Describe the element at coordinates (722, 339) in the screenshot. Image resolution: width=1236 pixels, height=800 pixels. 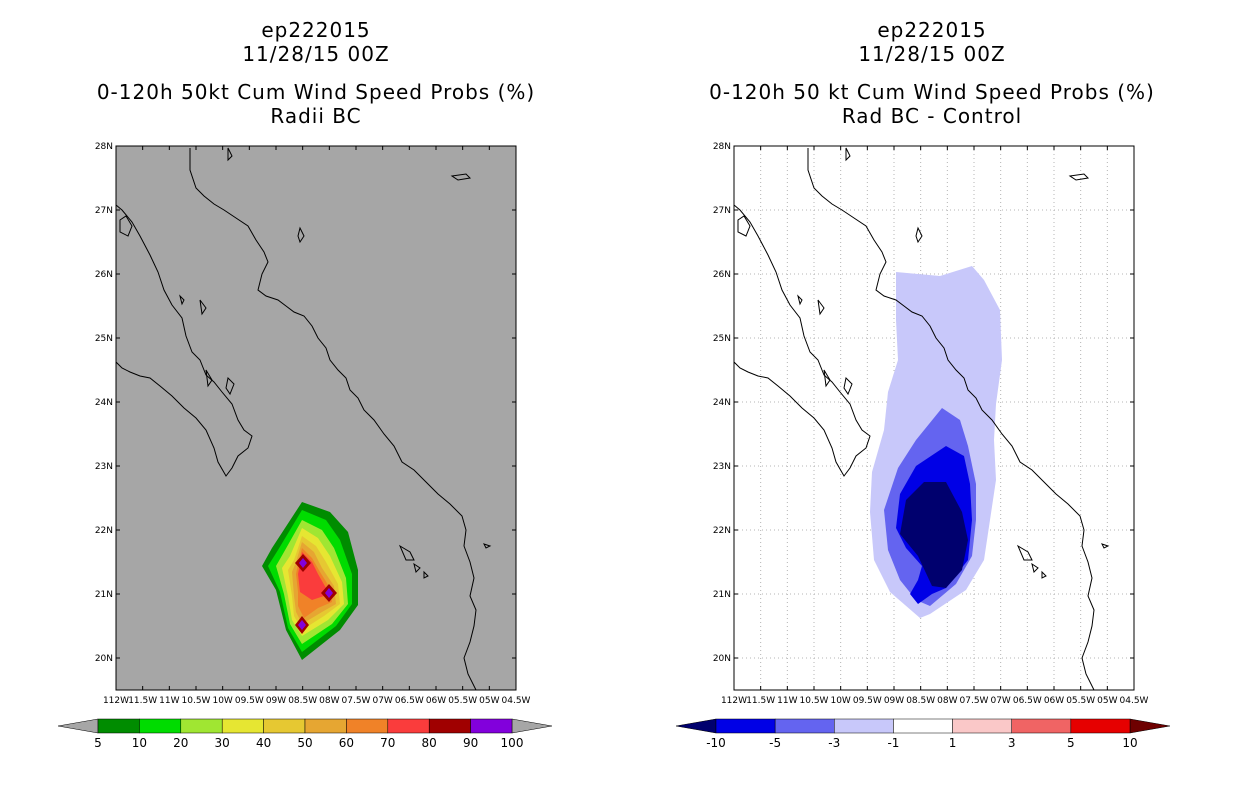
I see `right-lat-label: 25N` at that location.